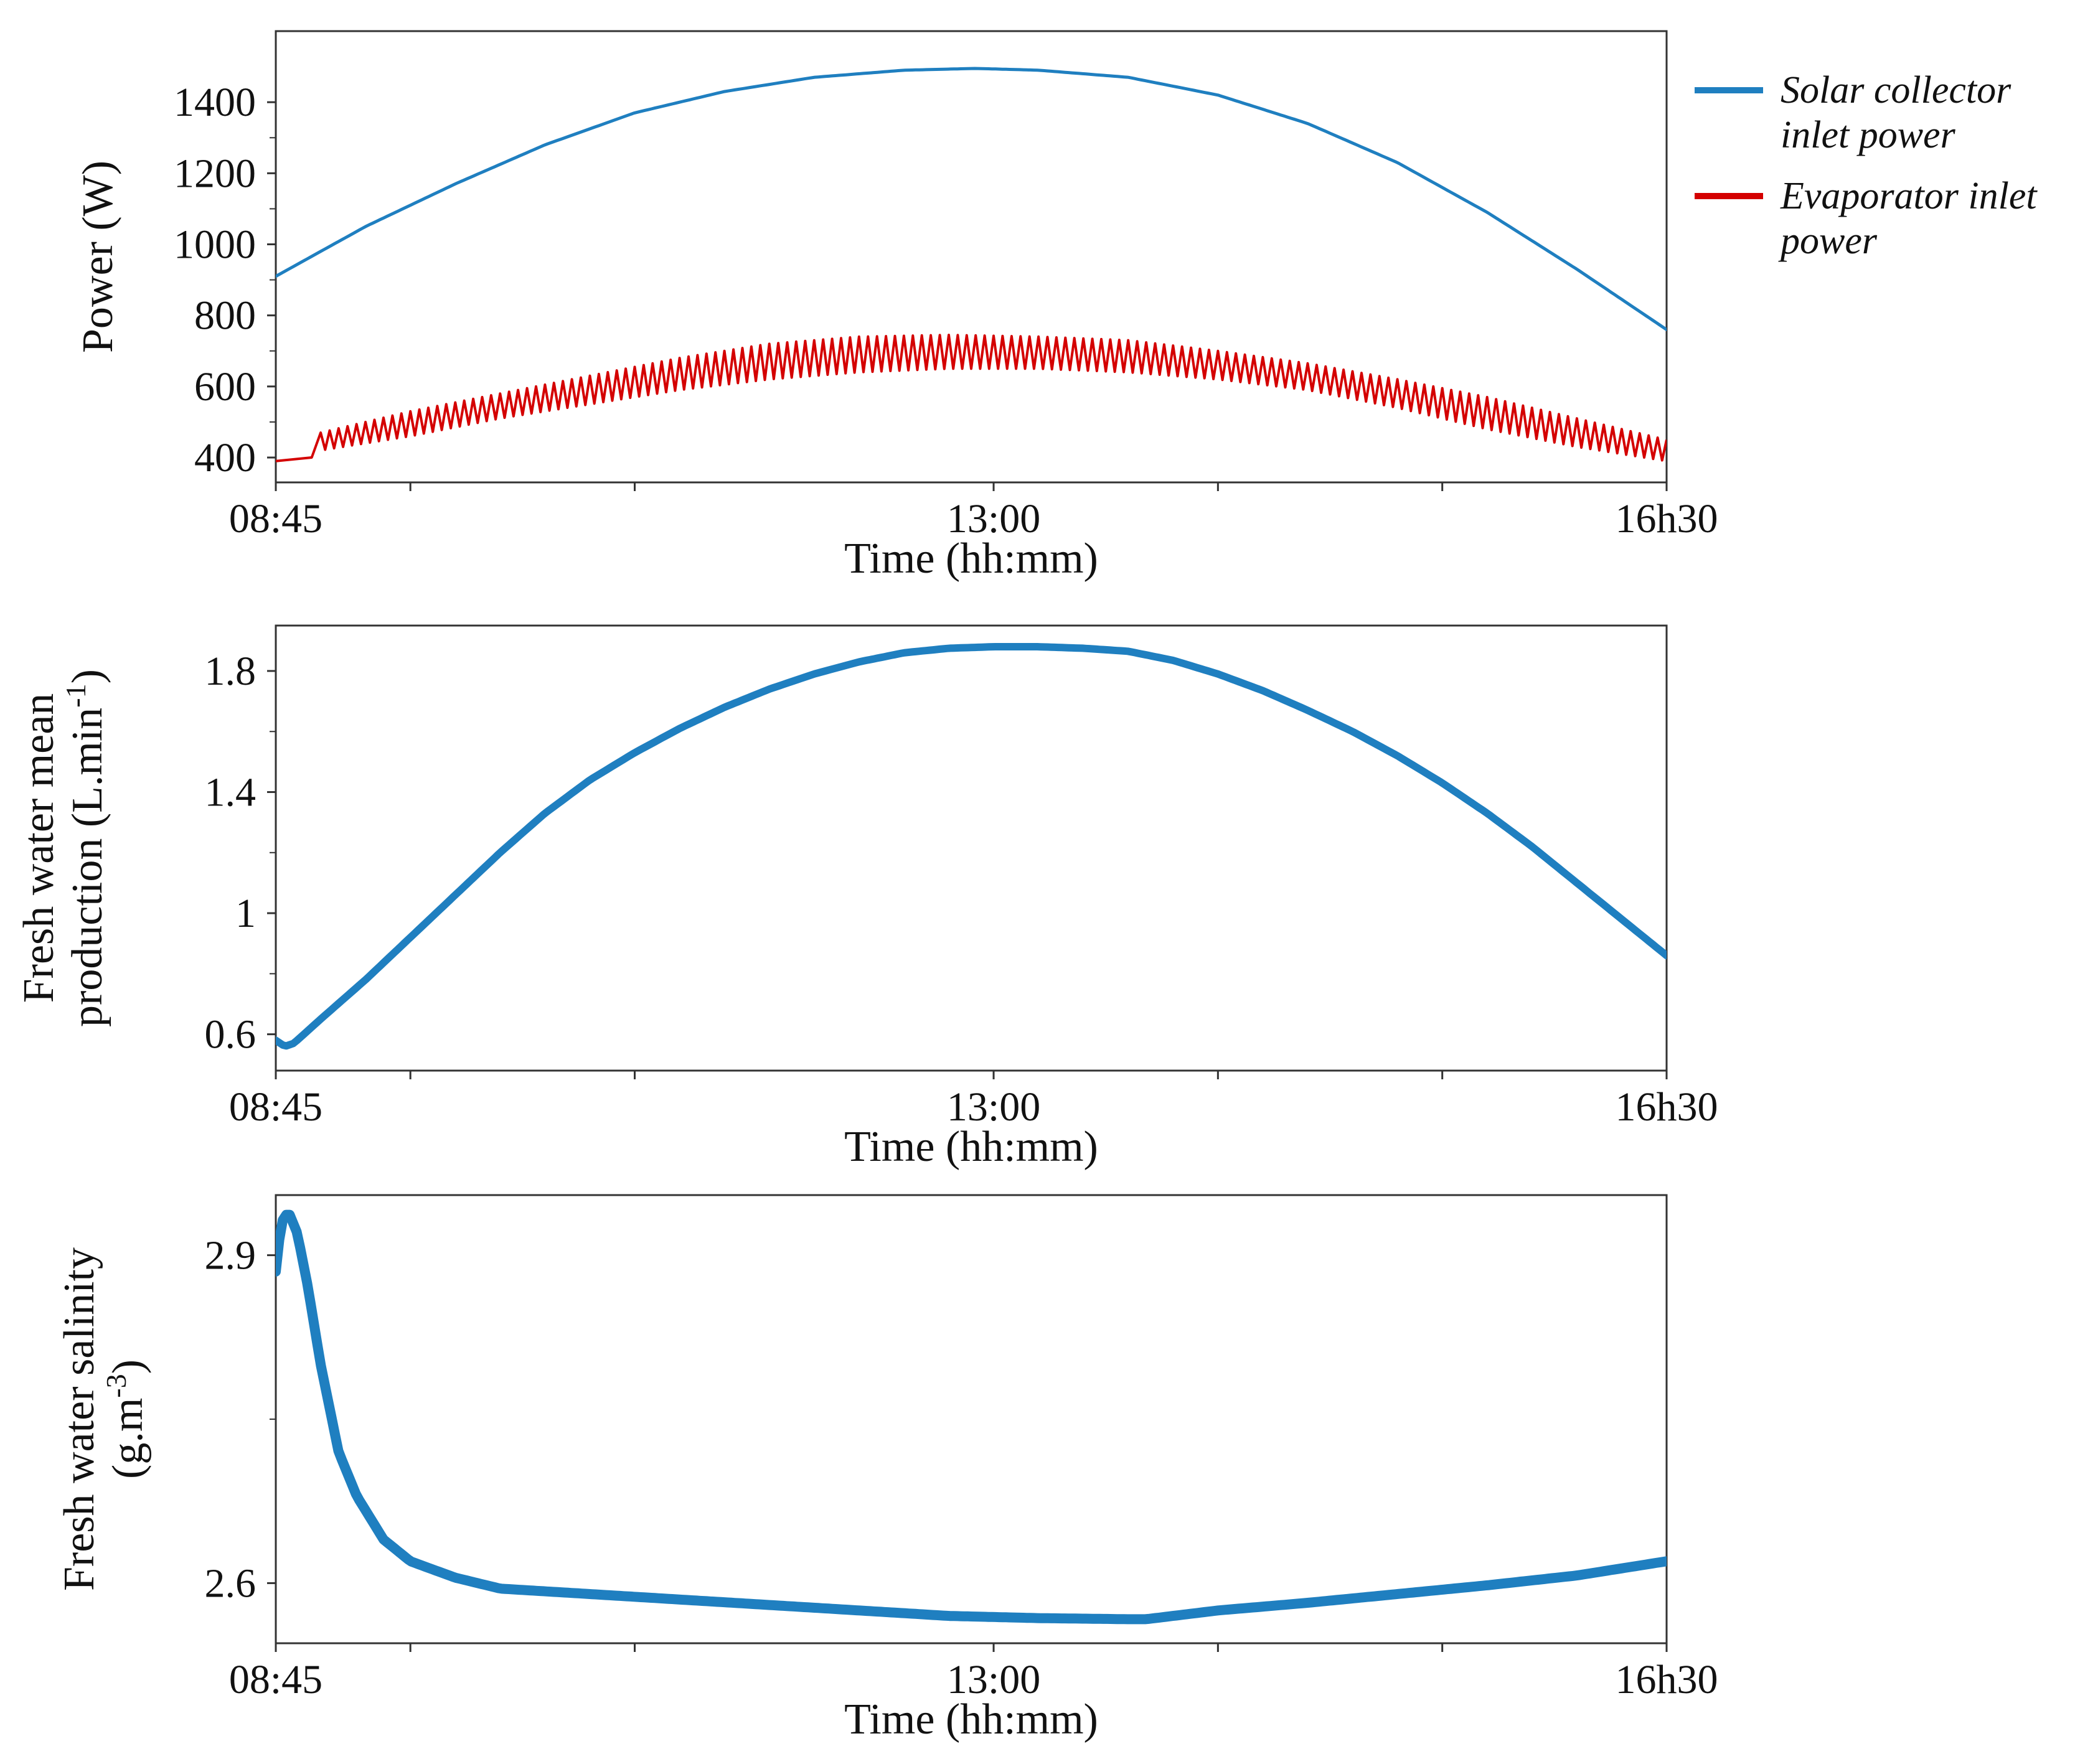  What do you see at coordinates (1909, 196) in the screenshot?
I see `legend-label-line1: Evaporator inlet` at bounding box center [1909, 196].